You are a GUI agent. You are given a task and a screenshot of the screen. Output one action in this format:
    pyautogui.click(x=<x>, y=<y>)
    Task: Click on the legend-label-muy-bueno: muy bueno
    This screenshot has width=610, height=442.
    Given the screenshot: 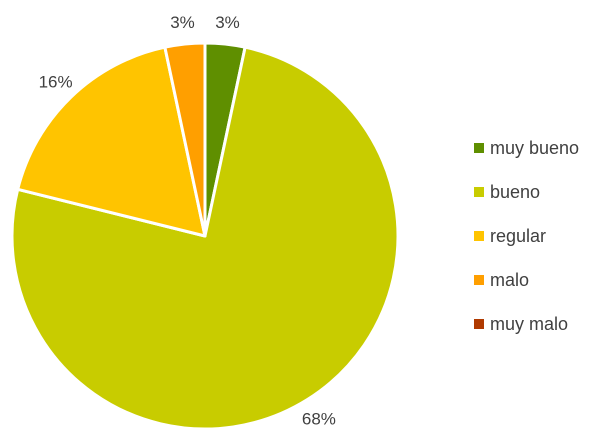 What is the action you would take?
    pyautogui.click(x=534, y=148)
    